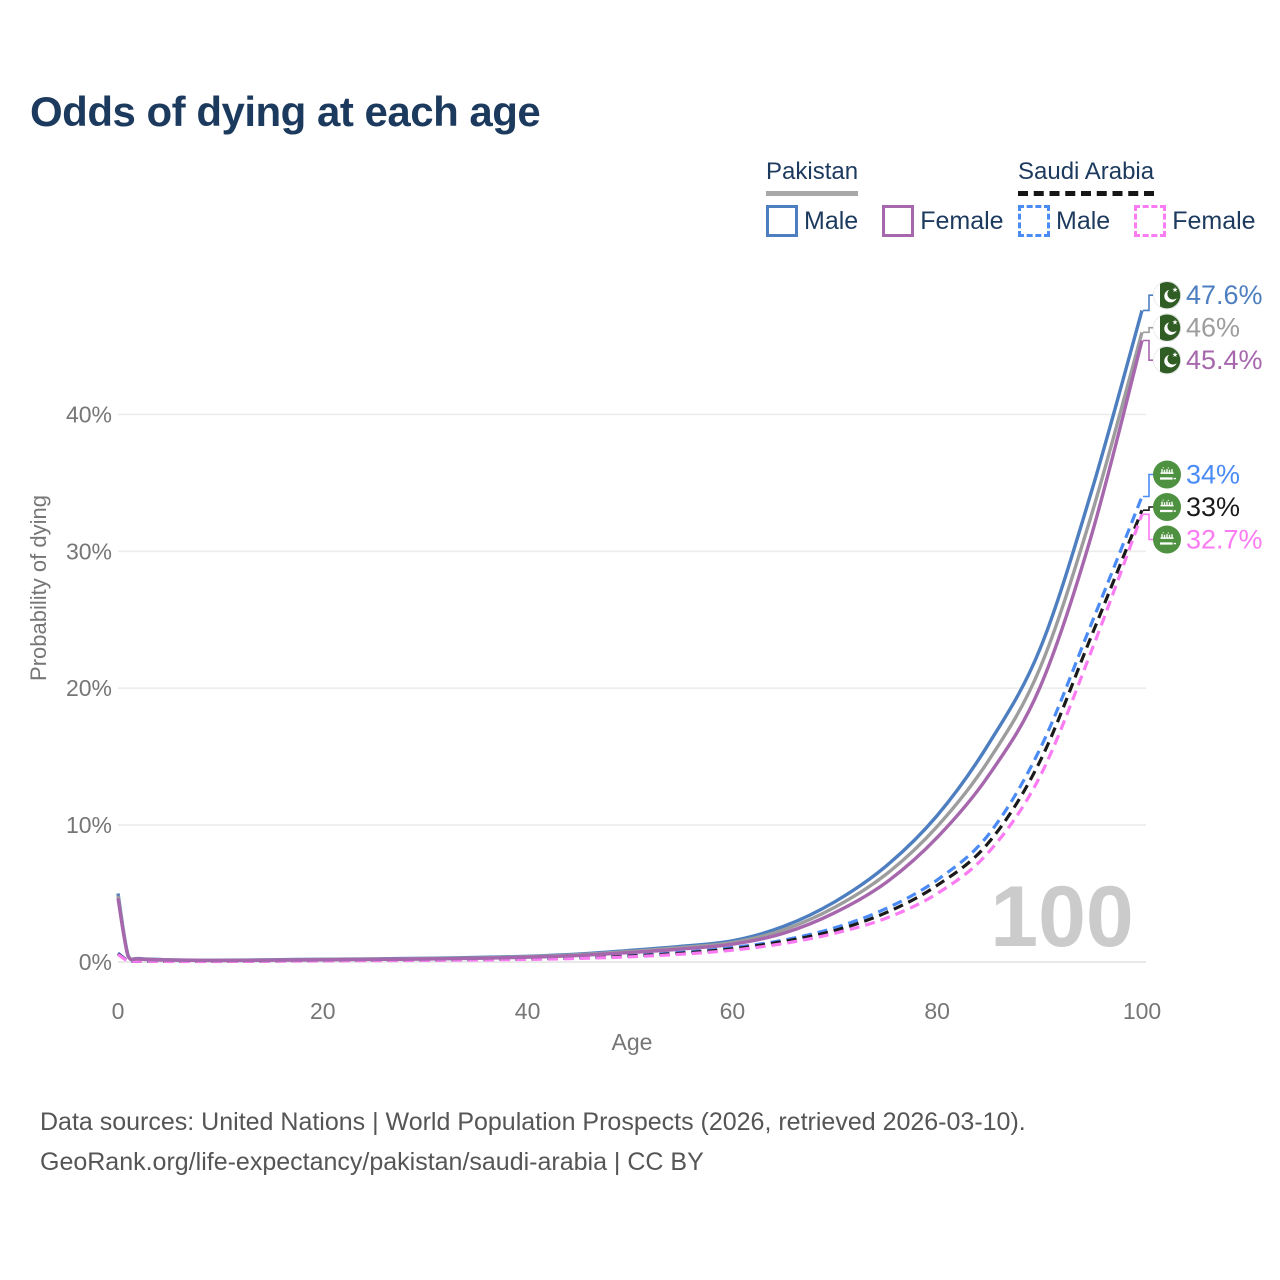 This screenshot has height=1280, width=1280. What do you see at coordinates (1224, 295) in the screenshot?
I see `end-label-pakistan-male: 47.6%` at bounding box center [1224, 295].